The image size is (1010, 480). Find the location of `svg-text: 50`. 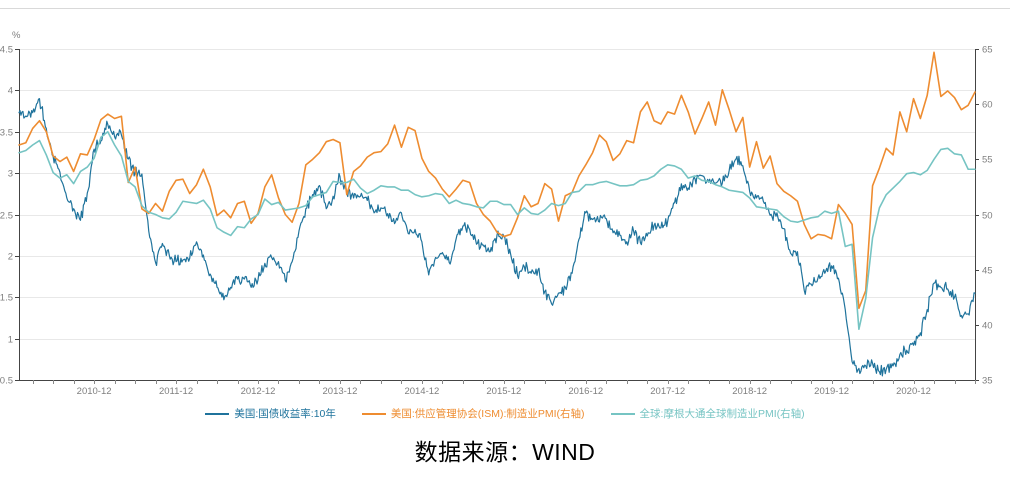

svg-text: 50 is located at coordinates (987, 216).